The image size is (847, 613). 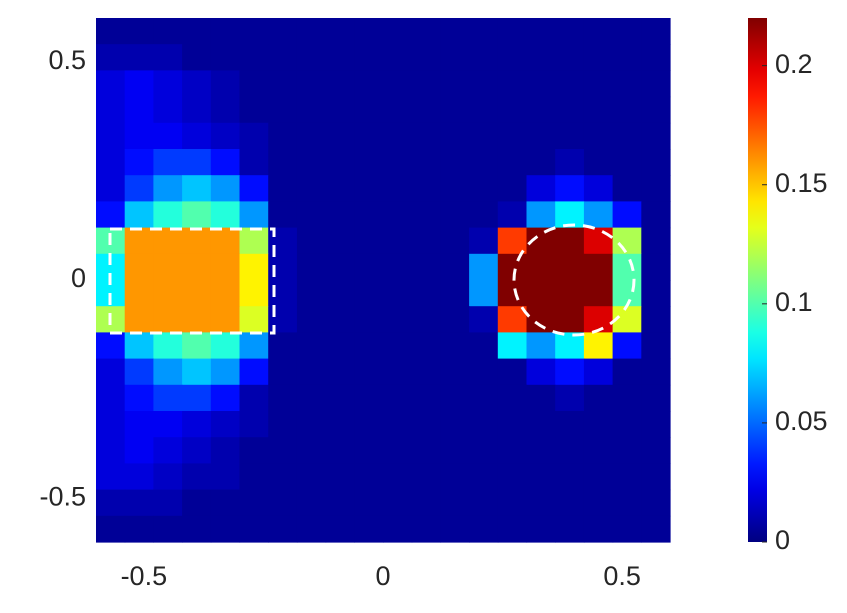 What do you see at coordinates (794, 302) in the screenshot?
I see `colorbar-tick-label: 0.1` at bounding box center [794, 302].